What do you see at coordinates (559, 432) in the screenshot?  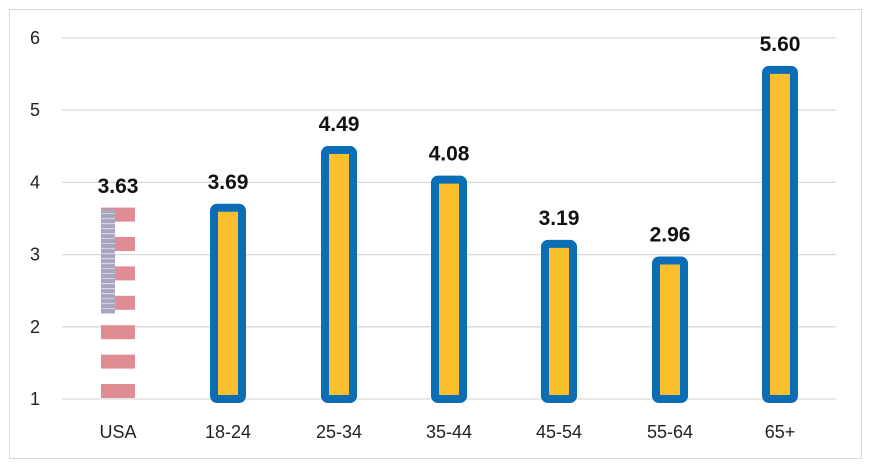 I see `x-tick-label: 45-54` at bounding box center [559, 432].